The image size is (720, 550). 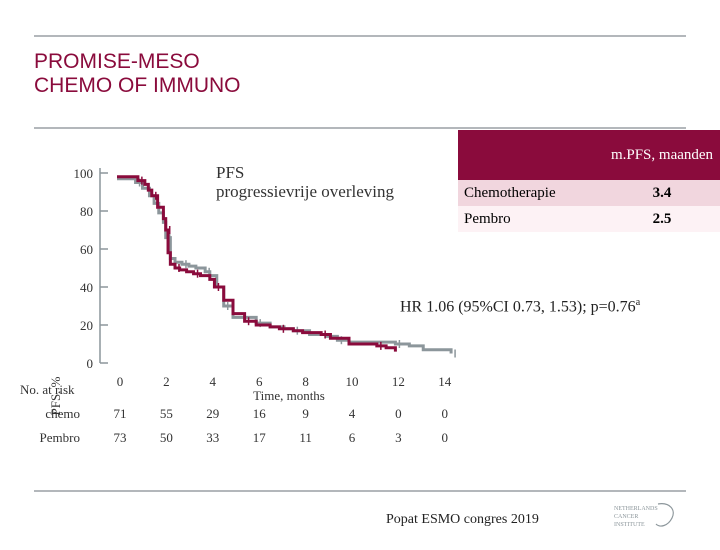 What do you see at coordinates (629, 525) in the screenshot?
I see `logo-text-3: INSTITUTE` at bounding box center [629, 525].